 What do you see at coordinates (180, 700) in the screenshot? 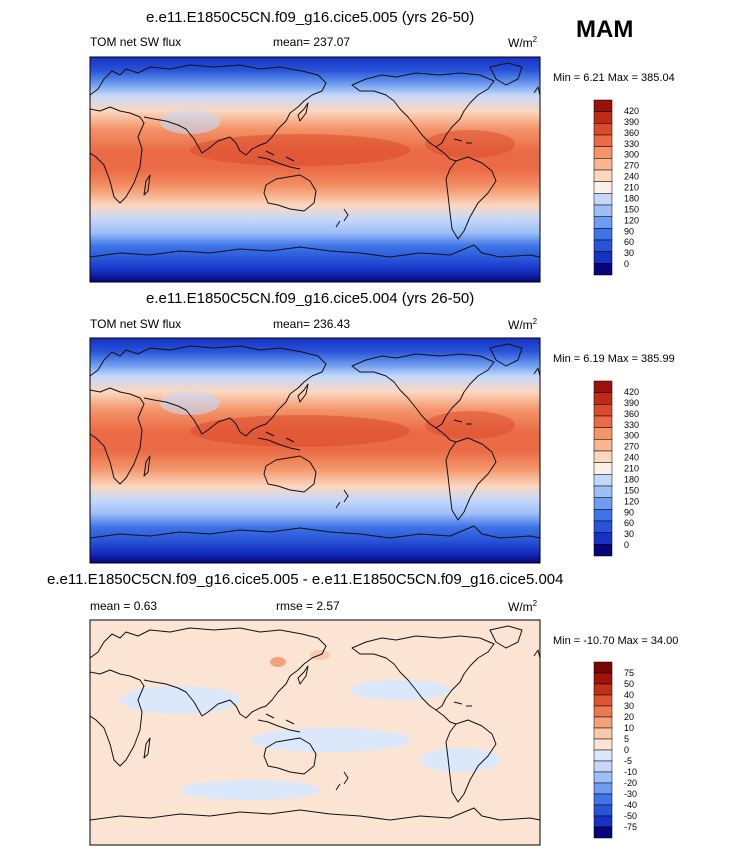
I see `panel-3-neg-patch-a` at bounding box center [180, 700].